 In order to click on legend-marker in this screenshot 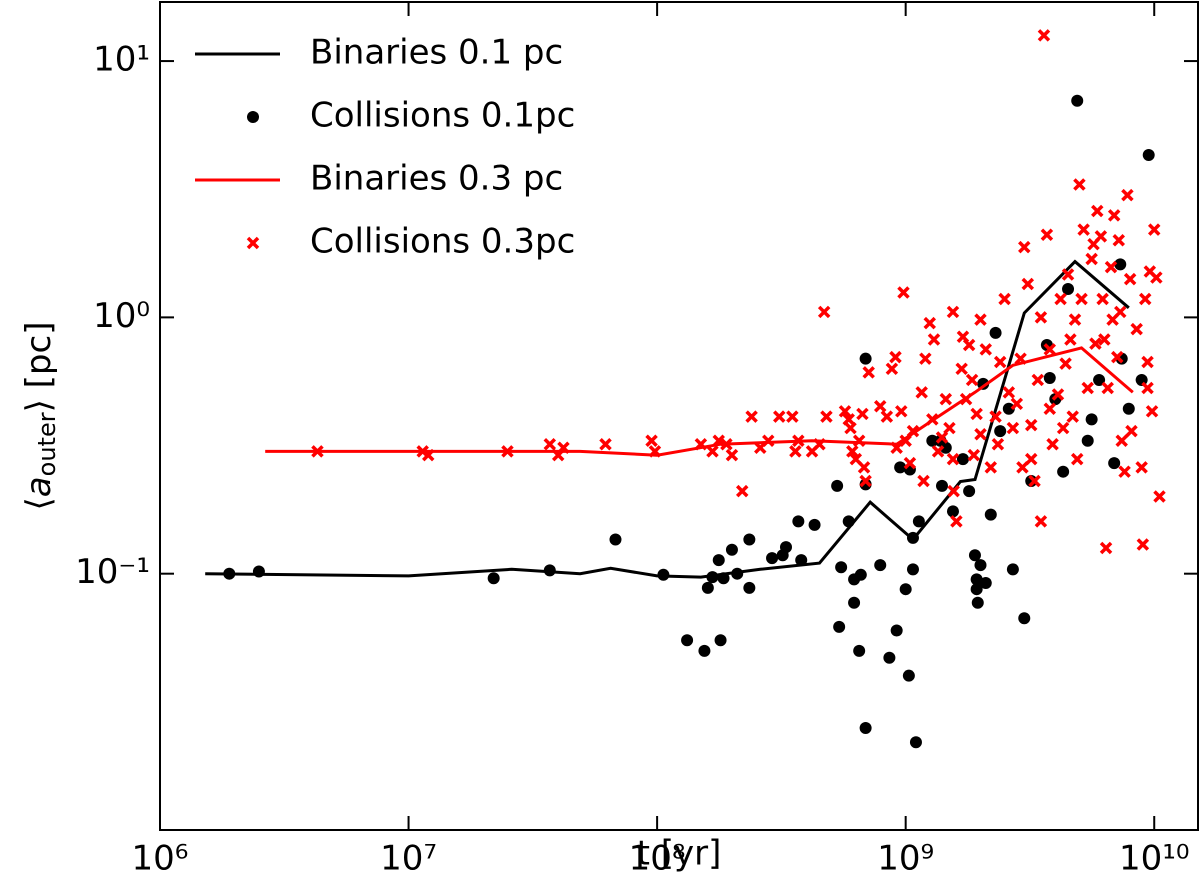, I will do `click(253, 243)`.